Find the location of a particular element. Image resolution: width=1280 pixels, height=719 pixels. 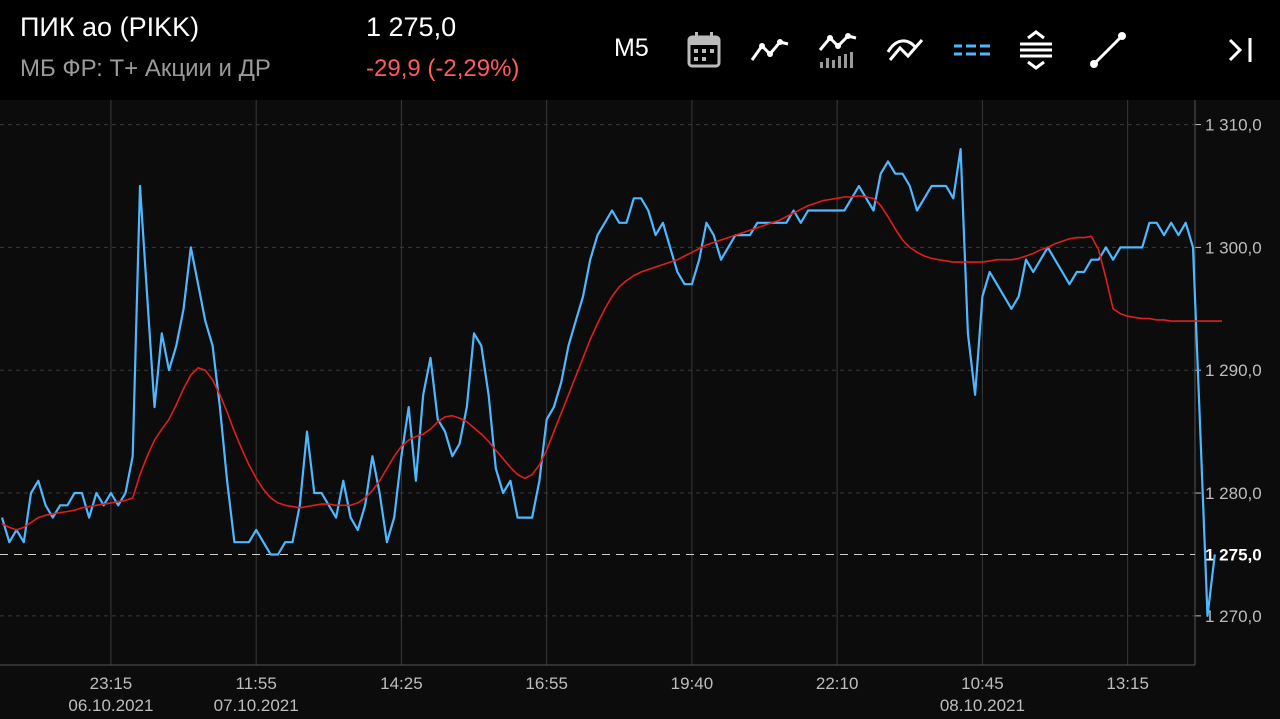

y-tick-label: 1 300,0 is located at coordinates (1233, 247).